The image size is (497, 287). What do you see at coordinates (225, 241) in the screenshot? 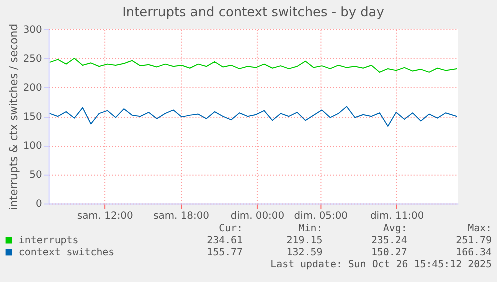
I see `text: 234.61` at bounding box center [225, 241].